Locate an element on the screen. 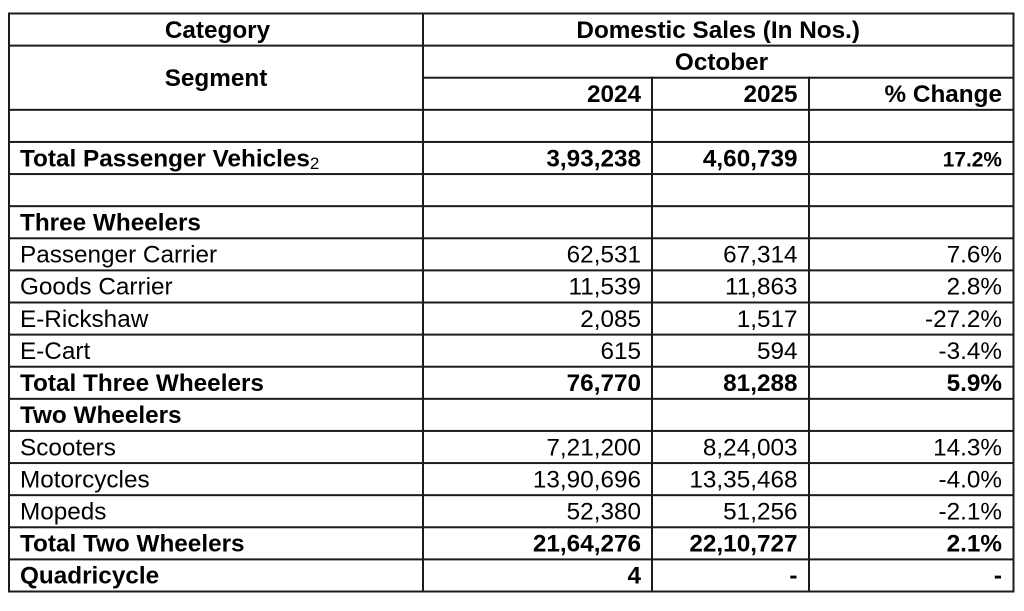 The width and height of the screenshot is (1024, 611). svg-text: Total Two Wheelers is located at coordinates (132, 544).